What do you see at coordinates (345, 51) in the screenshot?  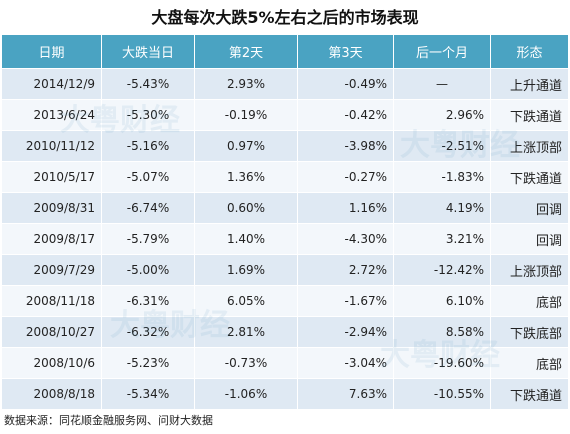 I see `column-header: 第3天` at bounding box center [345, 51].